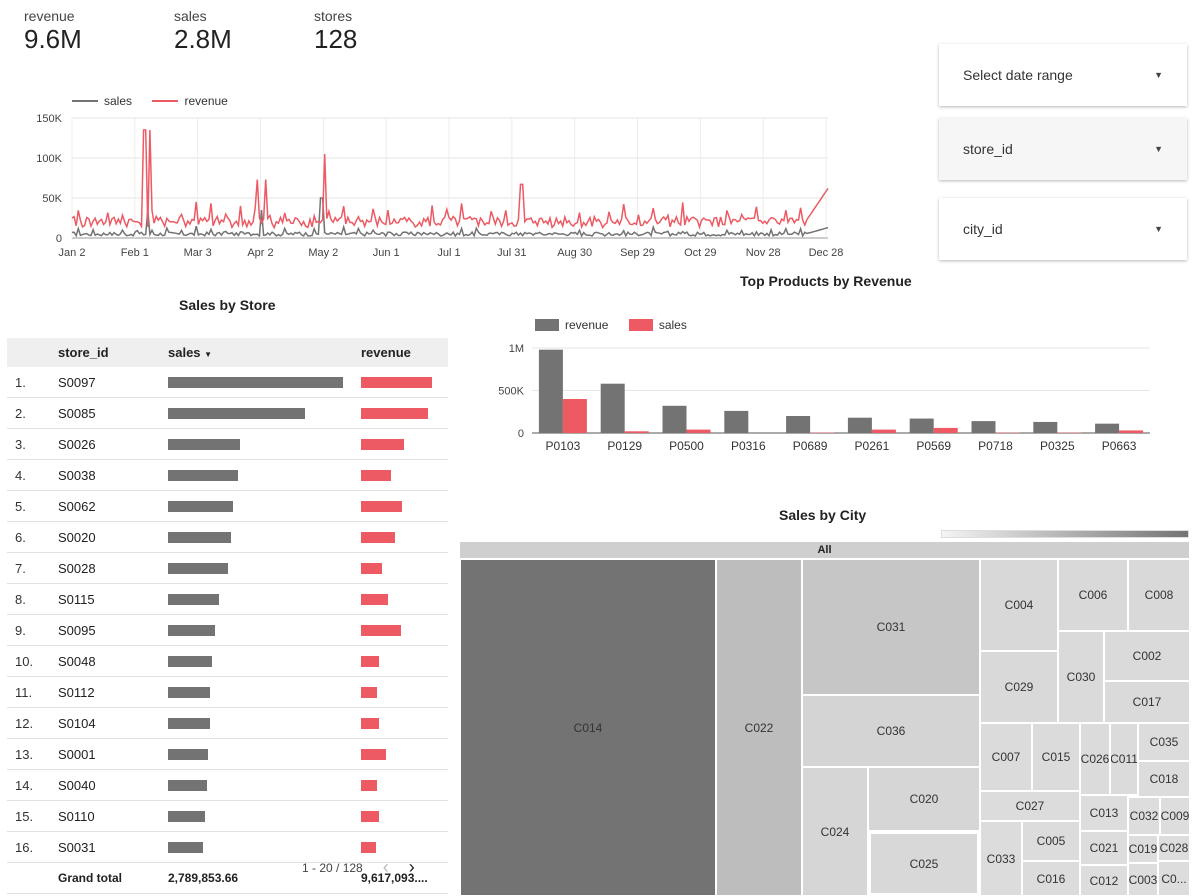 The image size is (1196, 896). Describe the element at coordinates (574, 416) in the screenshot. I see `bar-sales-P0103` at that location.